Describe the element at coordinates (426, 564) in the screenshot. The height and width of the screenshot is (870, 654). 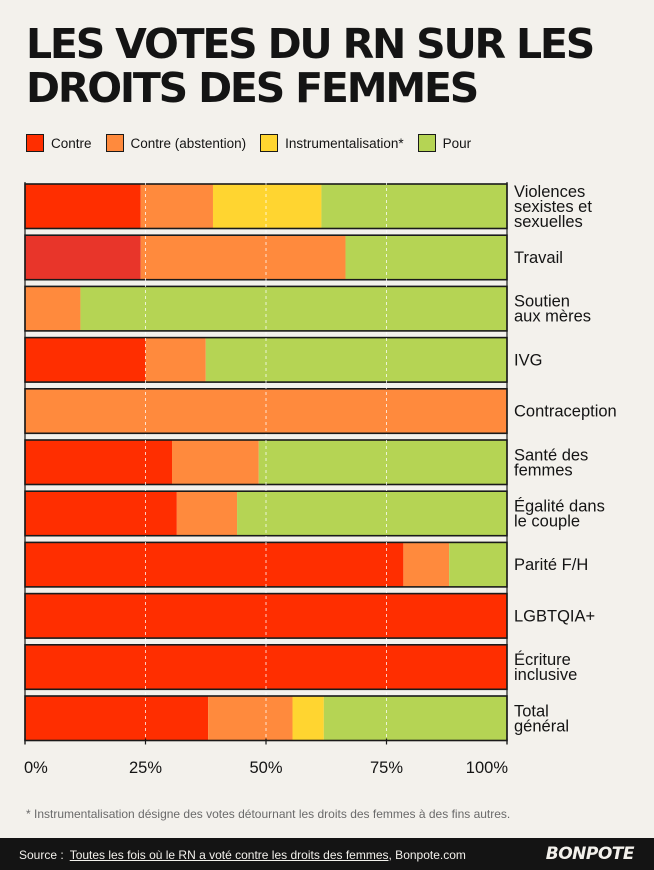
I see `bar-parite-f-h-contre-abstention` at that location.